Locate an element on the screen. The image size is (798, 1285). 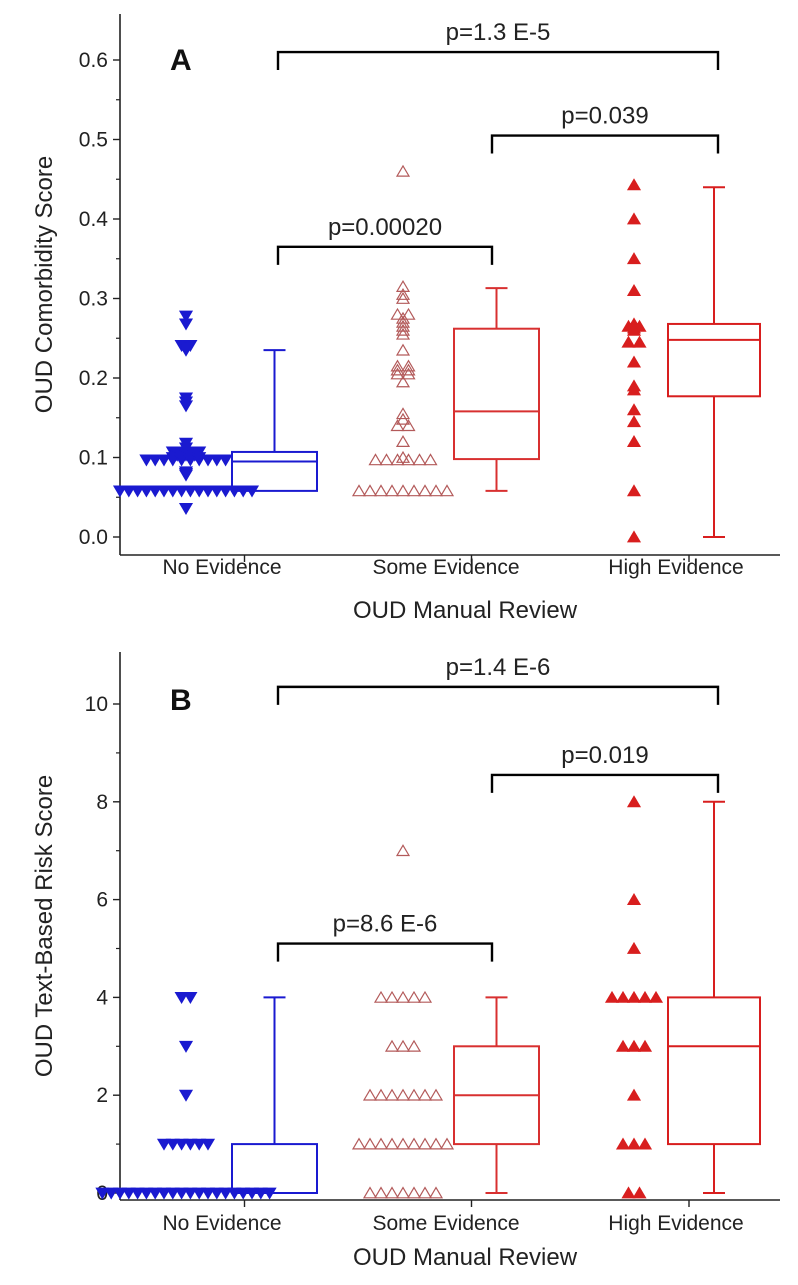
y-tick-label: 10 is located at coordinates (96, 704).